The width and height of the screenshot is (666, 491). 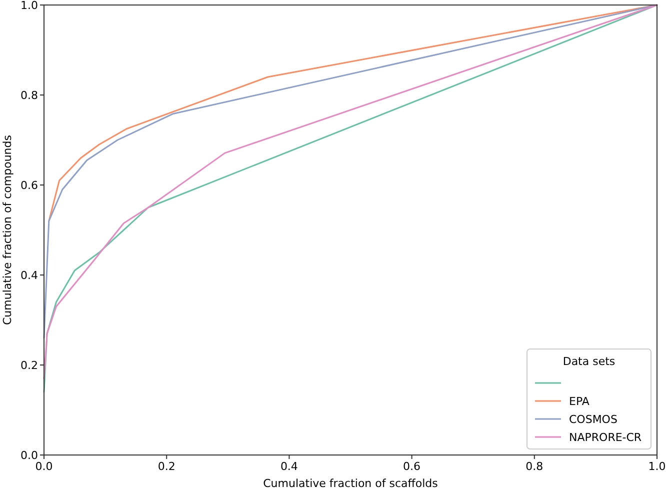 What do you see at coordinates (289, 466) in the screenshot?
I see `x-tick-label: 0.4` at bounding box center [289, 466].